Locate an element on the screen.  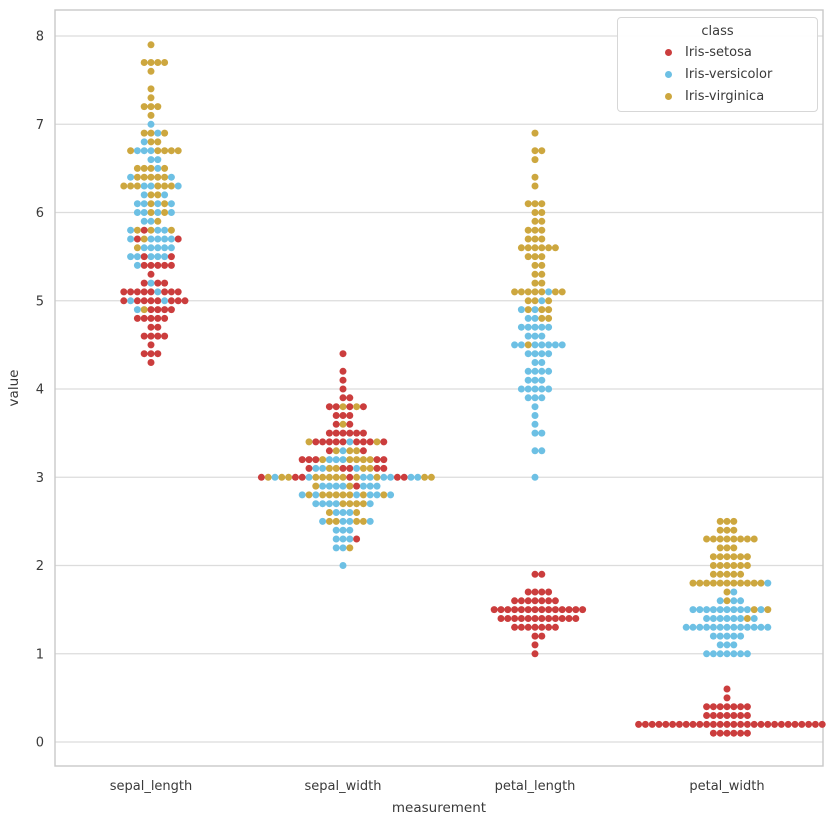
swarm-point-petal_length-1.5 is located at coordinates (562, 610).